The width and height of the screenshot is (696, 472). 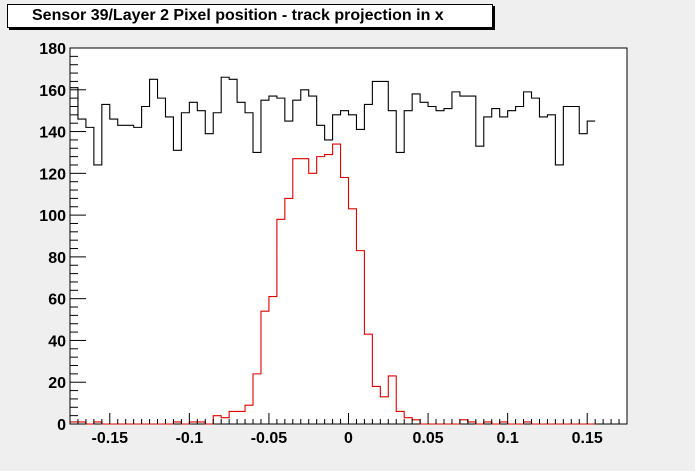 I want to click on y-tick-label: 0, so click(x=61, y=425).